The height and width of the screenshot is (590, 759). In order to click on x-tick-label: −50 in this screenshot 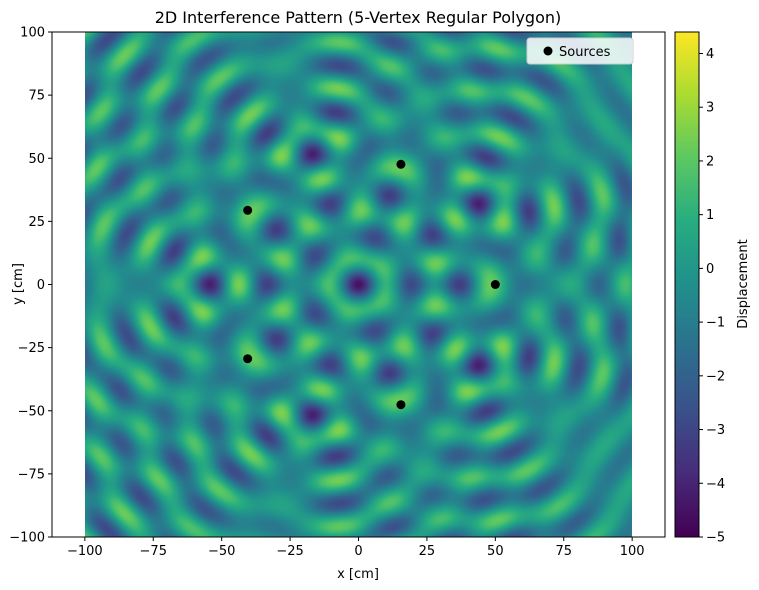, I will do `click(221, 551)`.